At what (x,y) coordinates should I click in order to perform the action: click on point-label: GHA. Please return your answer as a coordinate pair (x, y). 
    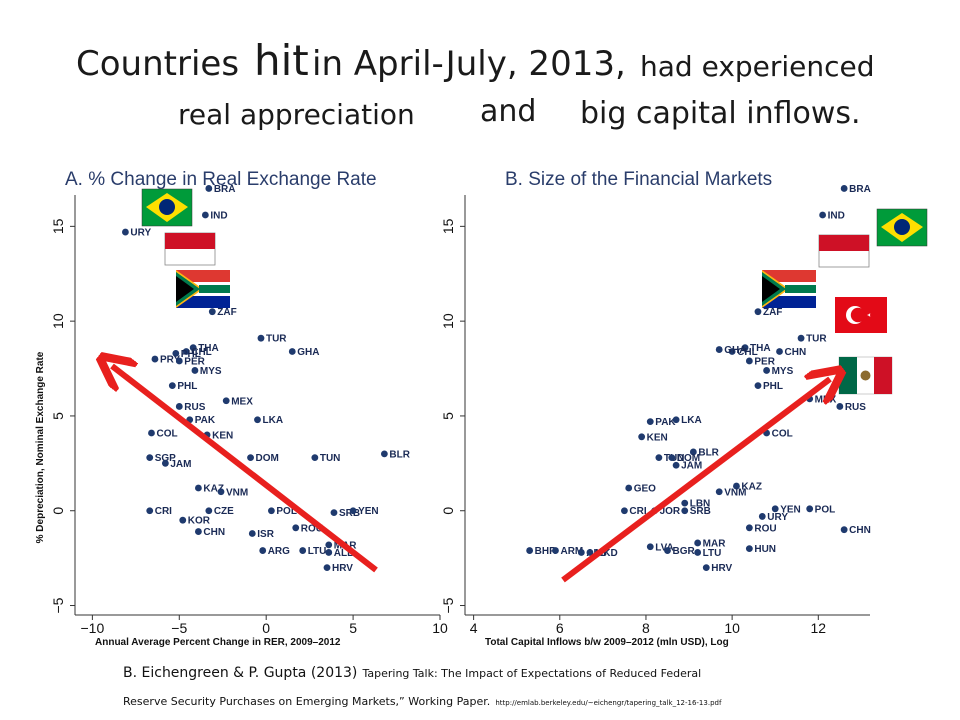
    Looking at the image, I should click on (308, 352).